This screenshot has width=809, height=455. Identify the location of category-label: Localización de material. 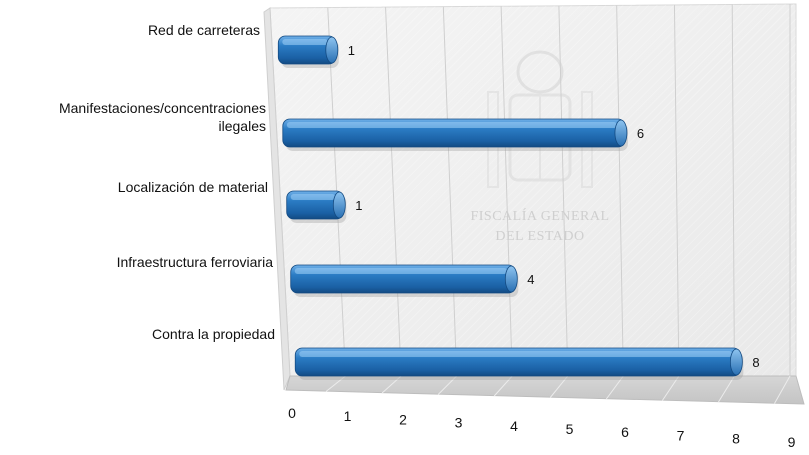
(193, 187).